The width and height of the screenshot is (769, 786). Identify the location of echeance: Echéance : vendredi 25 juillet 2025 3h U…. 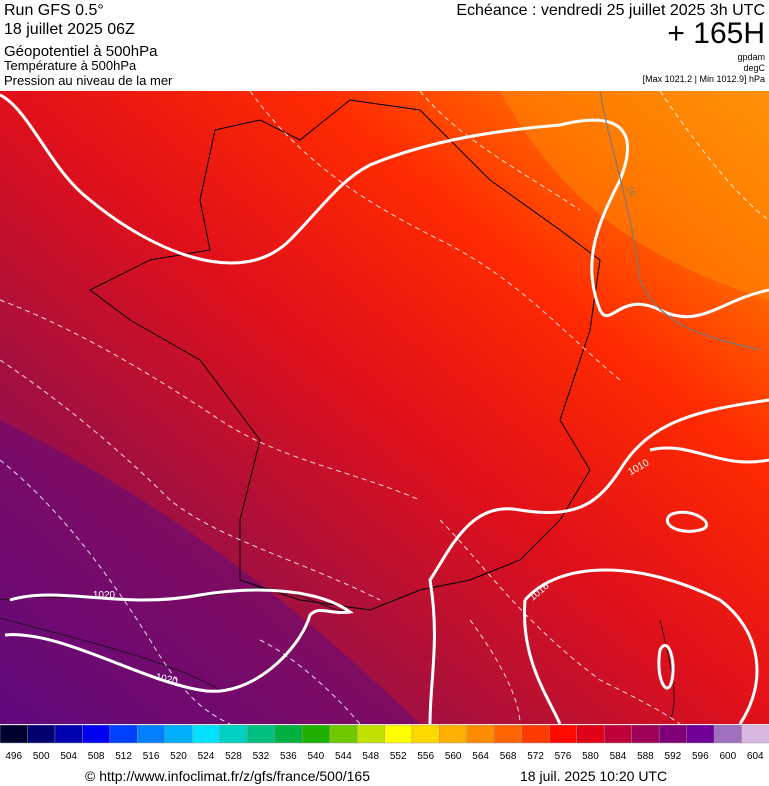
(610, 10).